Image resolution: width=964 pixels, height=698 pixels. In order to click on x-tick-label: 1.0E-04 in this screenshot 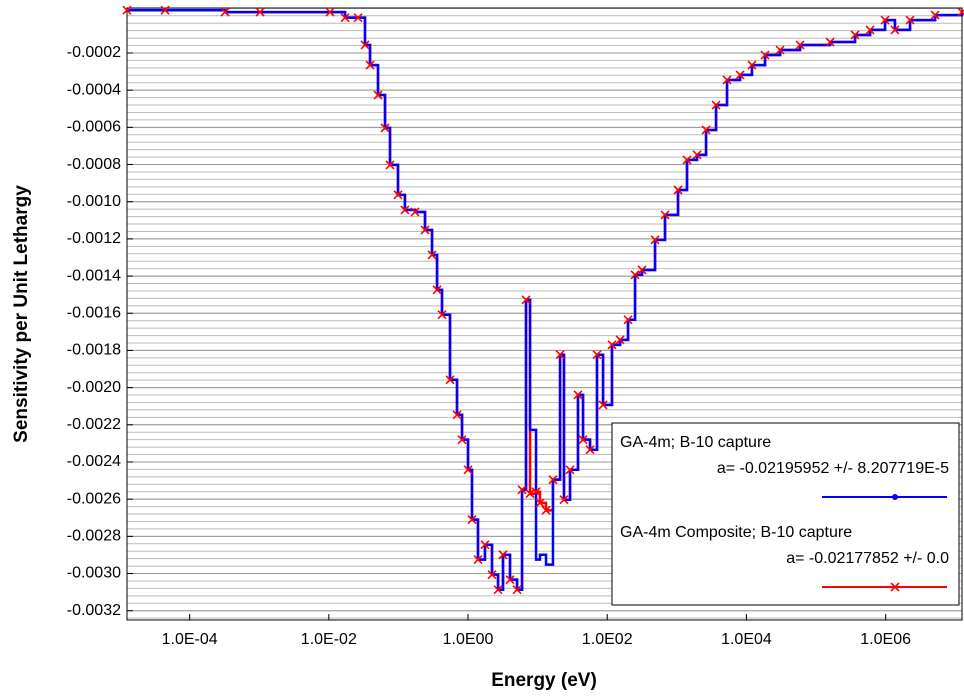, I will do `click(190, 639)`.